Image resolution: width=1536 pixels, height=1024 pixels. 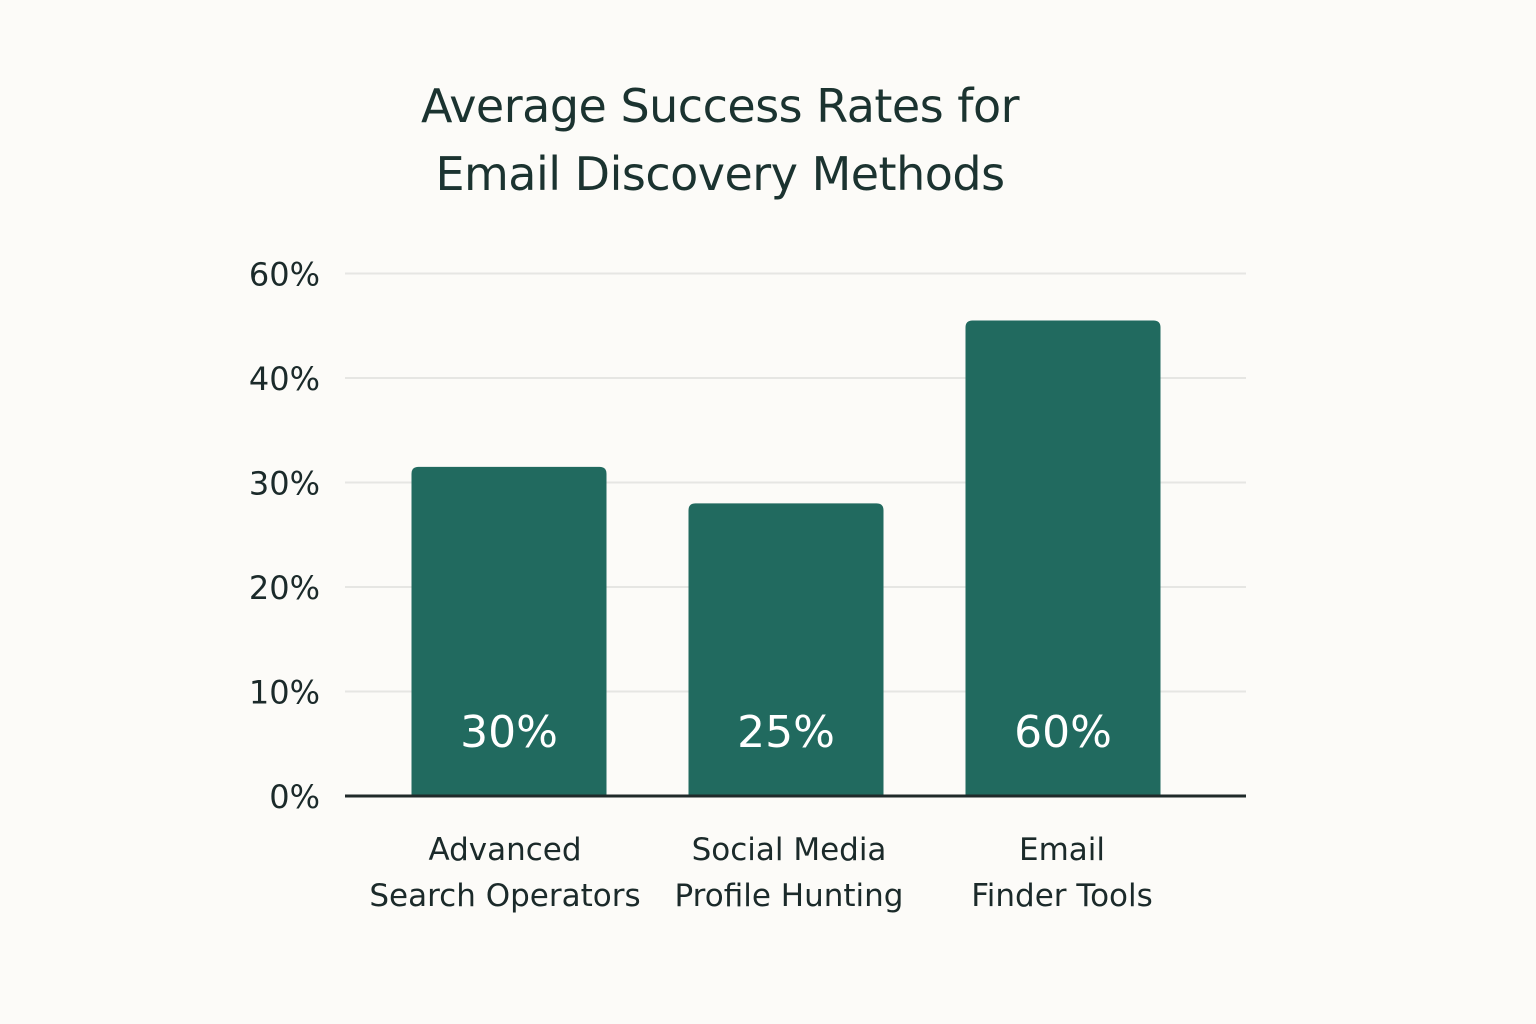 What do you see at coordinates (1062, 896) in the screenshot?
I see `category-label: Finder Tools` at bounding box center [1062, 896].